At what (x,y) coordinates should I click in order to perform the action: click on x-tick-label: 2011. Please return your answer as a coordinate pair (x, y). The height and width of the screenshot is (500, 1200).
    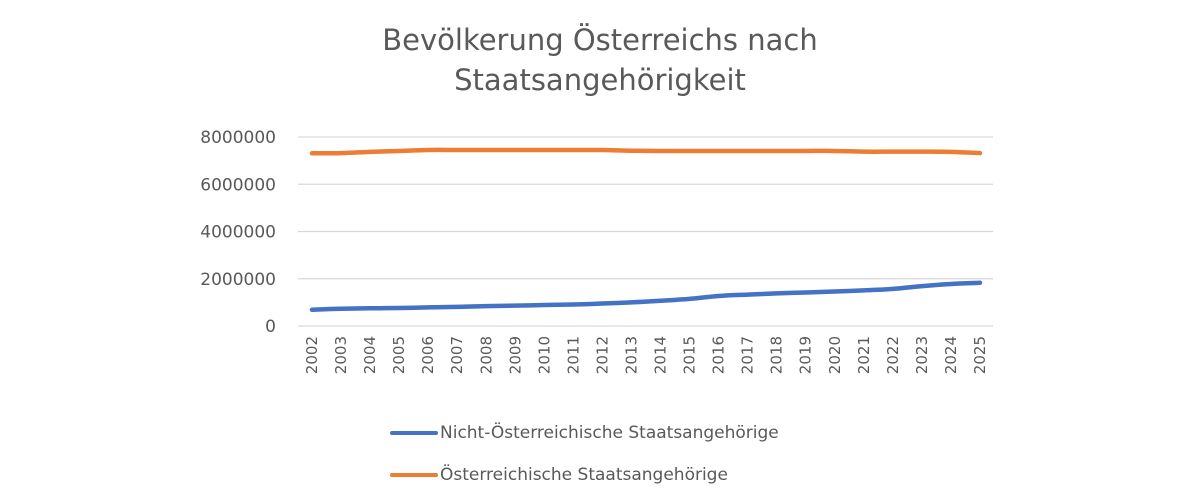
    Looking at the image, I should click on (573, 355).